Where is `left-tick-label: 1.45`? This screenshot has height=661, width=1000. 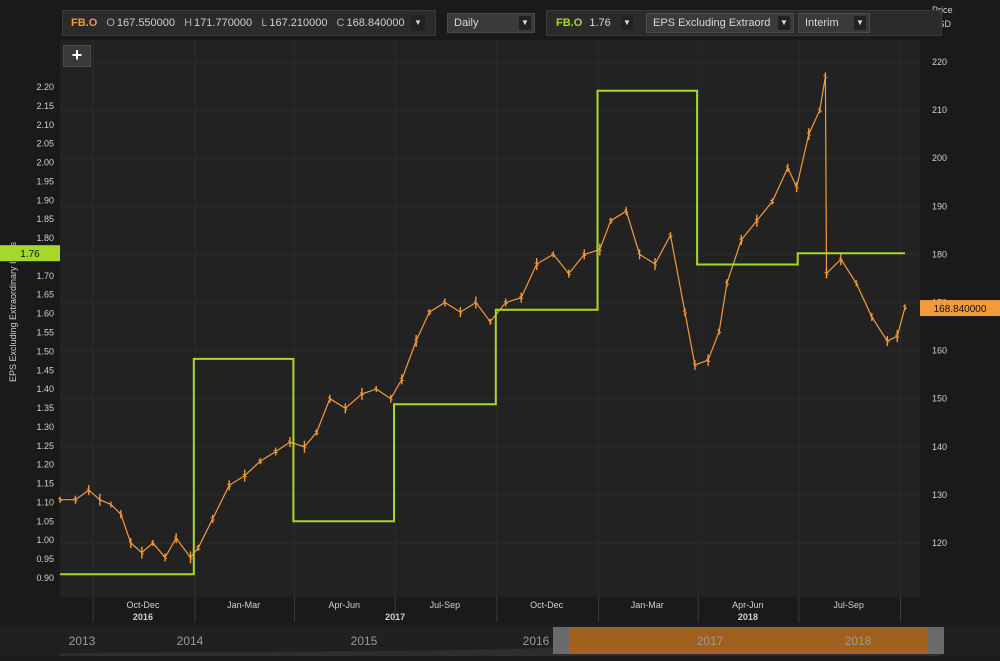 left-tick-label: 1.45 is located at coordinates (45, 370).